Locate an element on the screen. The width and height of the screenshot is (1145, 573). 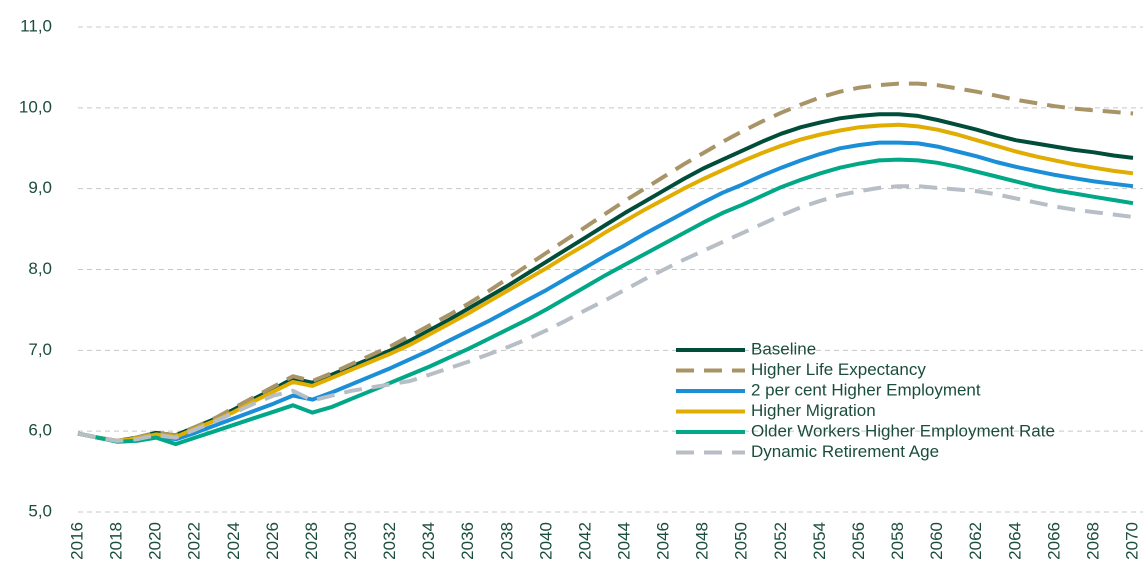
x-tick-label: 2070 is located at coordinates (1131, 541).